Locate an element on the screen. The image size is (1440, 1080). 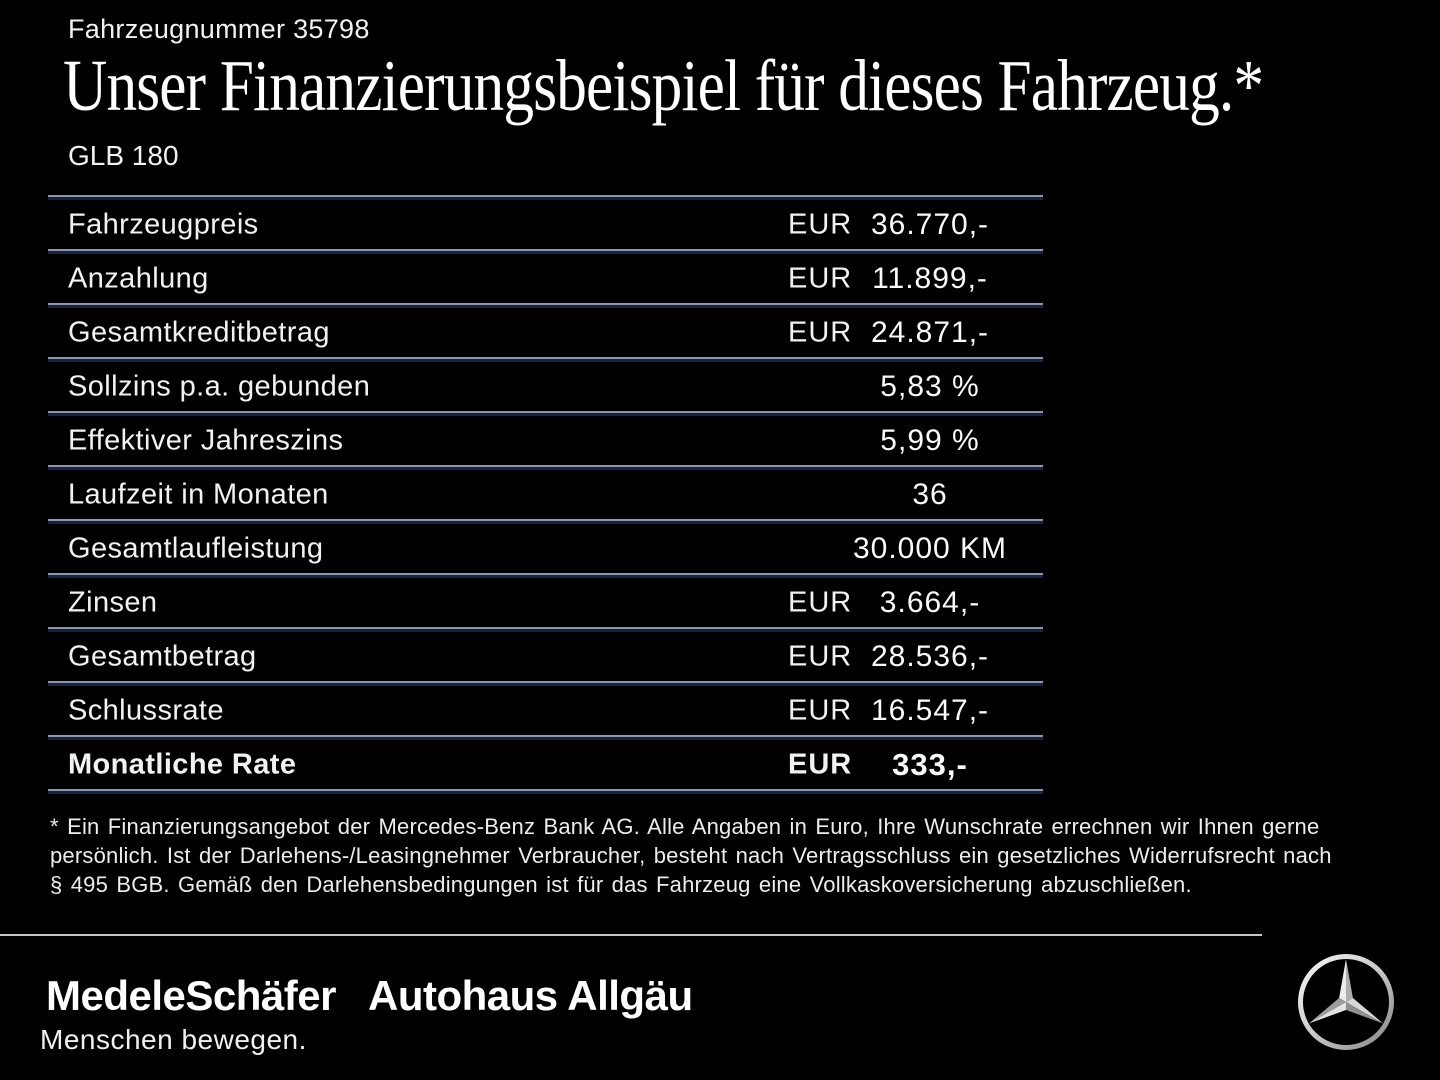
dealer-logo-autohaus-allgaeu: Autohaus Allgäu is located at coordinates (530, 995).